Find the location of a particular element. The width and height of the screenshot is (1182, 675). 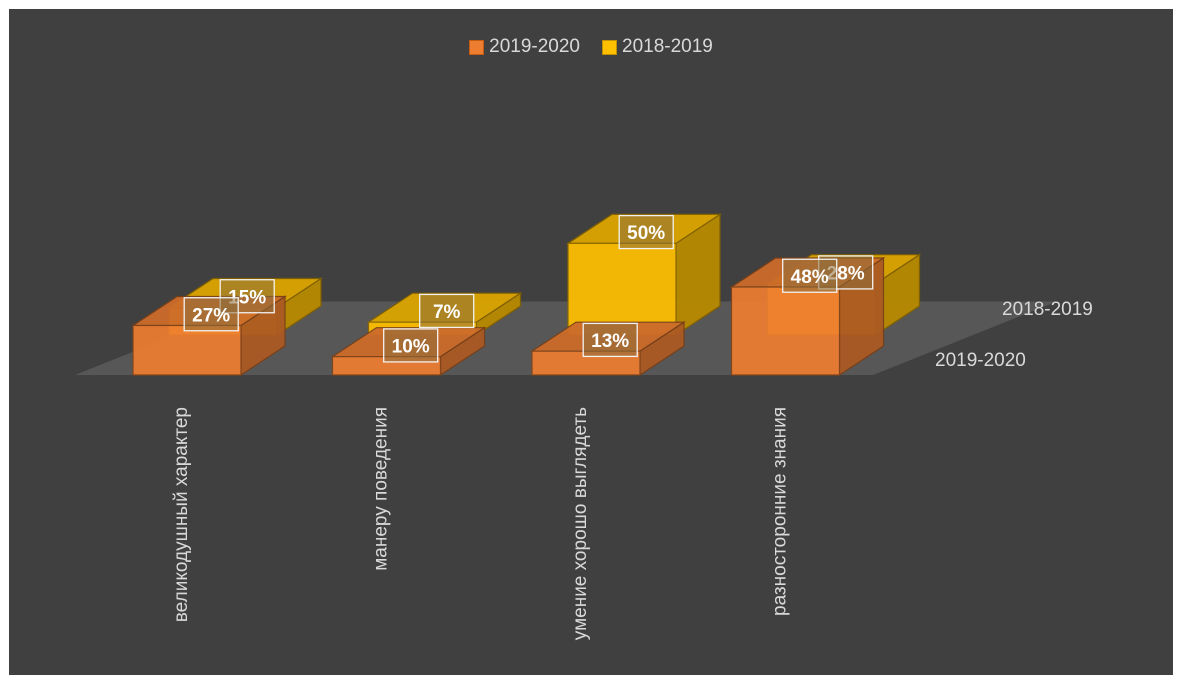

depth-label-1: 2019-2020 is located at coordinates (980, 360).